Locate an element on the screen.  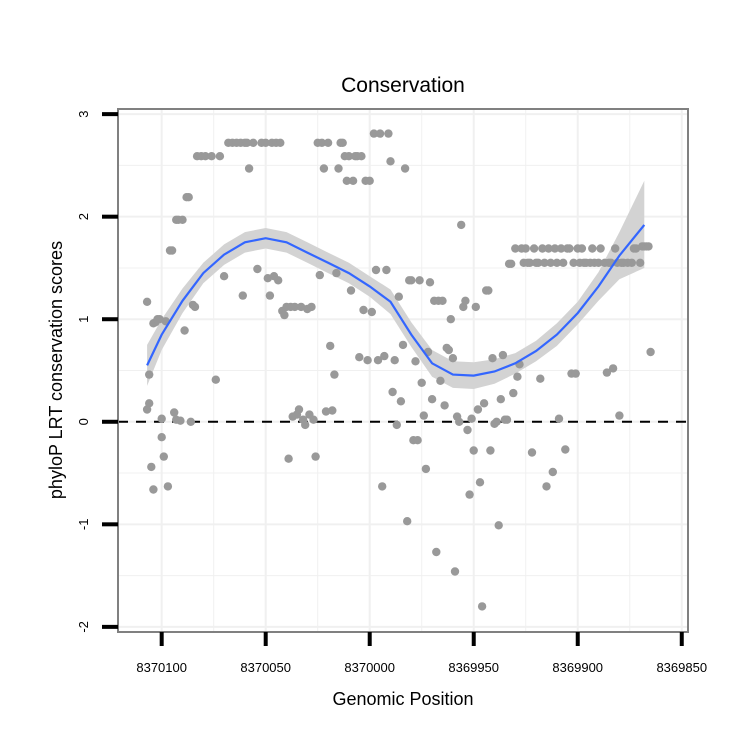
y-axis-title: phyloP LRT conservation scores is located at coordinates (56, 370).